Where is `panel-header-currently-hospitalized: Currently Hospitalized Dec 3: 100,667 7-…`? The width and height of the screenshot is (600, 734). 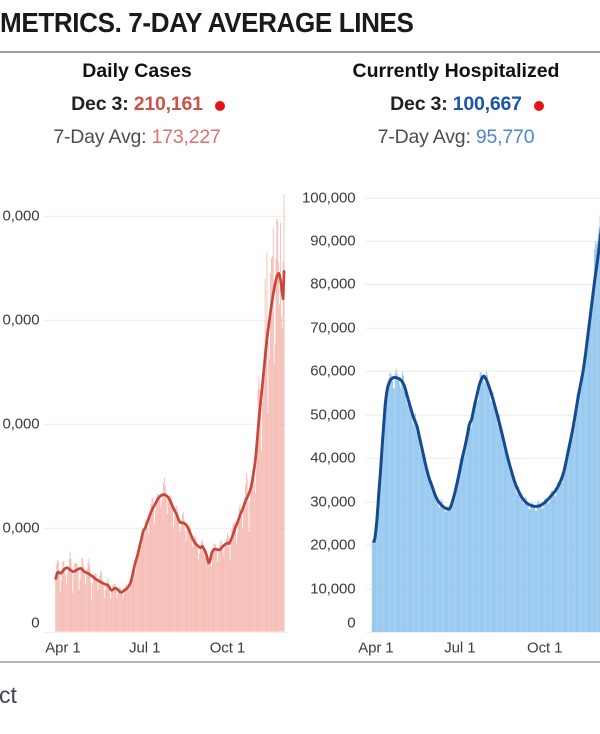 panel-header-currently-hospitalized: Currently Hospitalized Dec 3: 100,667 7-… is located at coordinates (456, 104).